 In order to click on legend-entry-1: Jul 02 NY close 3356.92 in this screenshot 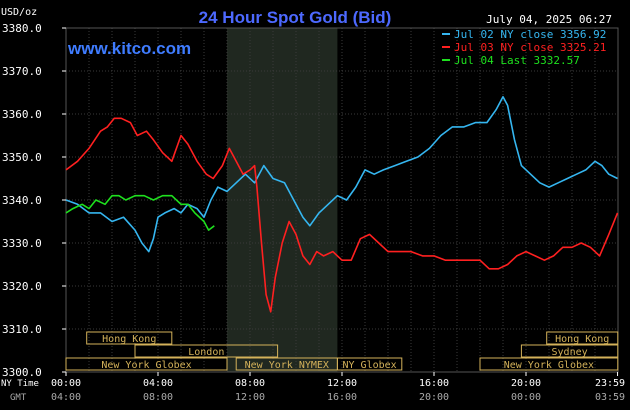, I will do `click(524, 34)`.